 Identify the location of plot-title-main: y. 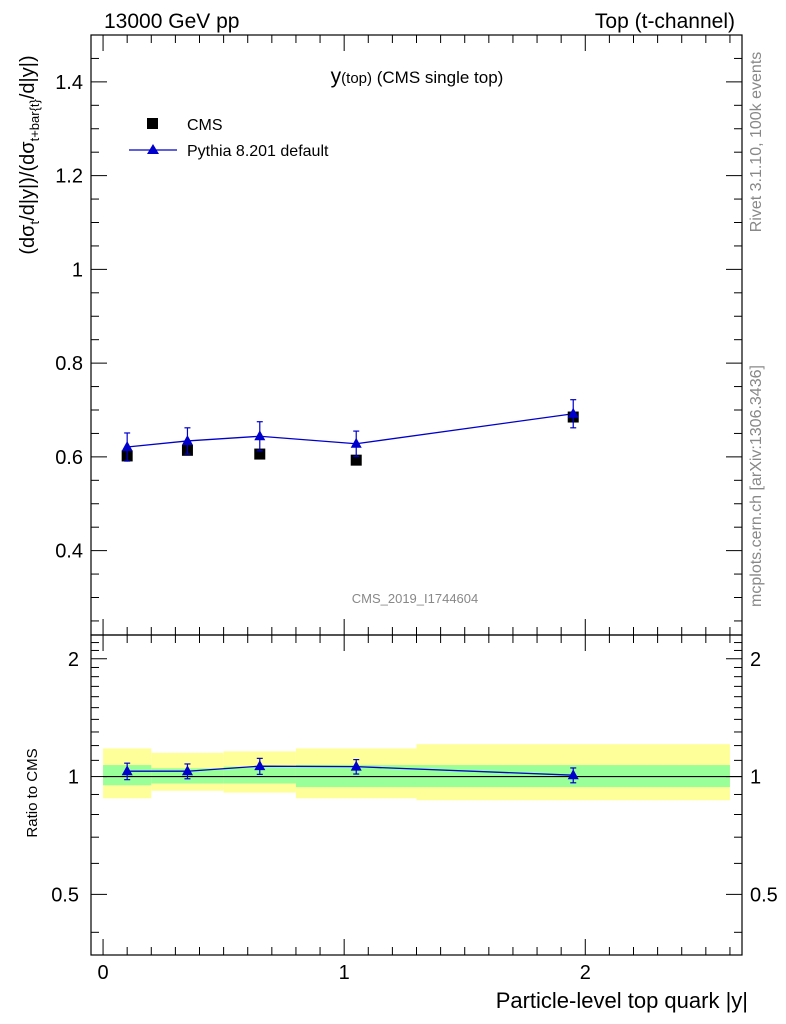
(336, 76).